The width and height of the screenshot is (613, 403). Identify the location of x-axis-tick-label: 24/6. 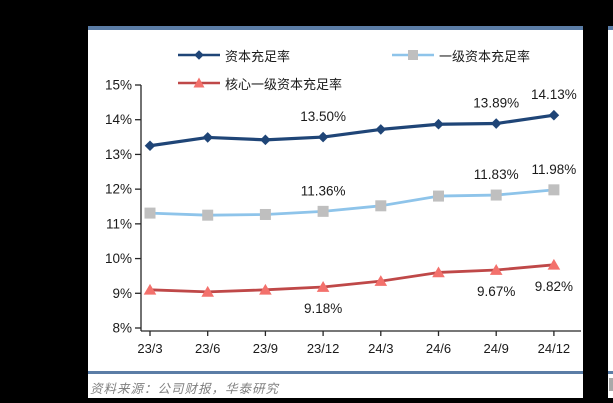
(438, 348).